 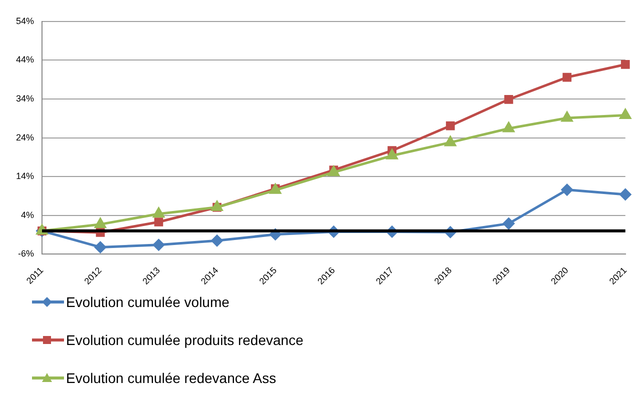 What do you see at coordinates (27, 215) in the screenshot?
I see `y-tick-label: 4%` at bounding box center [27, 215].